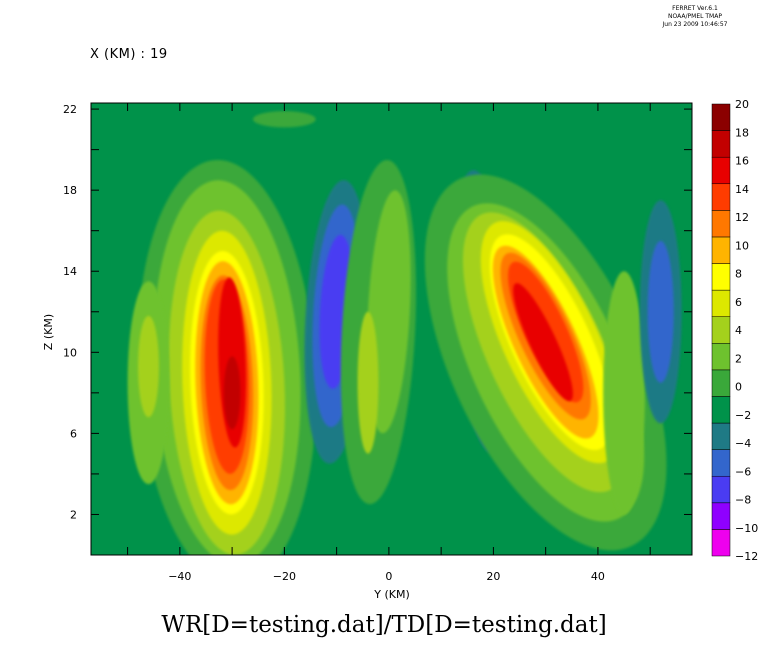  Describe the element at coordinates (48, 332) in the screenshot. I see `y-axis-label: Z (KM)` at that location.